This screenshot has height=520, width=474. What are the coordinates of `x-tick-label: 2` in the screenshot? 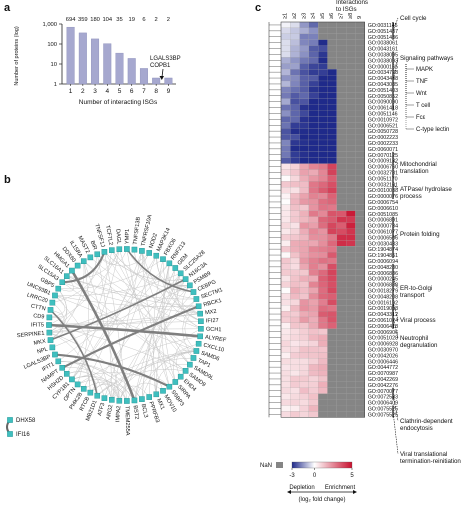 It's located at (83, 91).